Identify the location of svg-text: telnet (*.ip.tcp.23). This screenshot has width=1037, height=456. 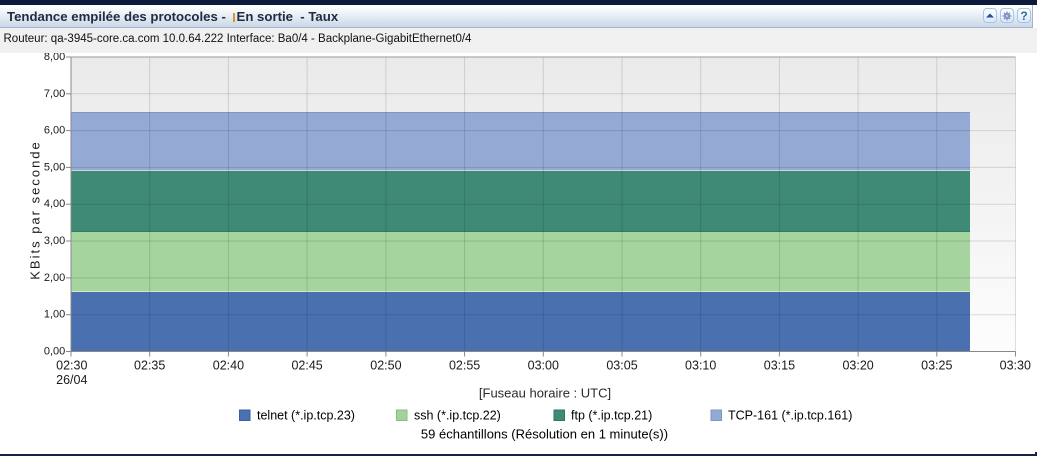
(306, 416).